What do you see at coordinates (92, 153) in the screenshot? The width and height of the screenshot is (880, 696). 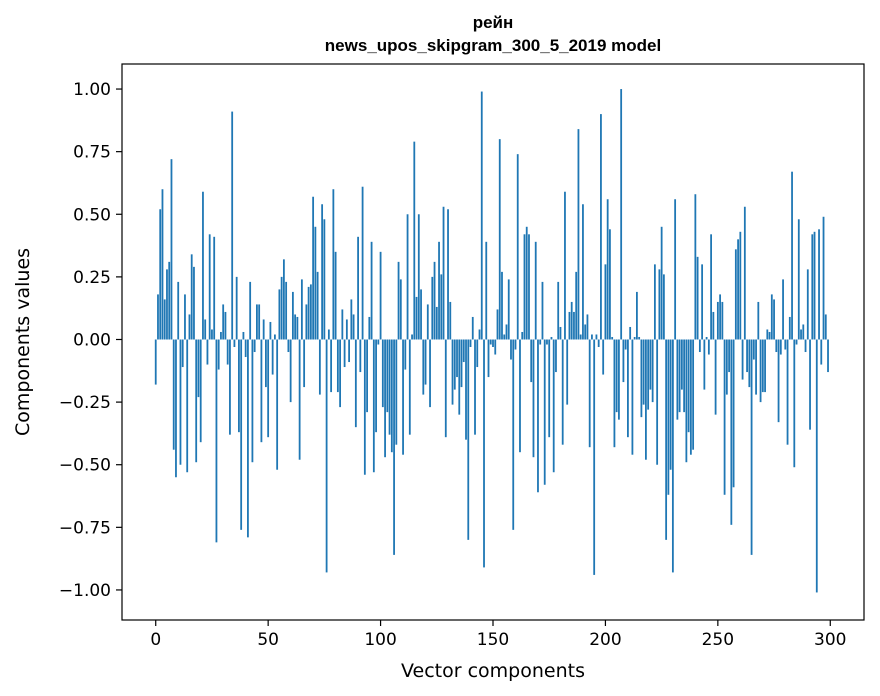 I see `y-tick-label: 0.75` at bounding box center [92, 153].